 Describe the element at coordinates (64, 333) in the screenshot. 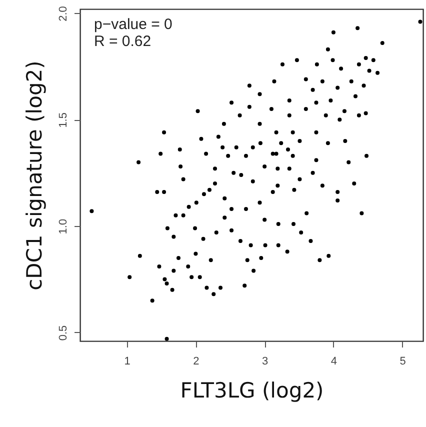

I see `y-tick-label: 0.5` at that location.